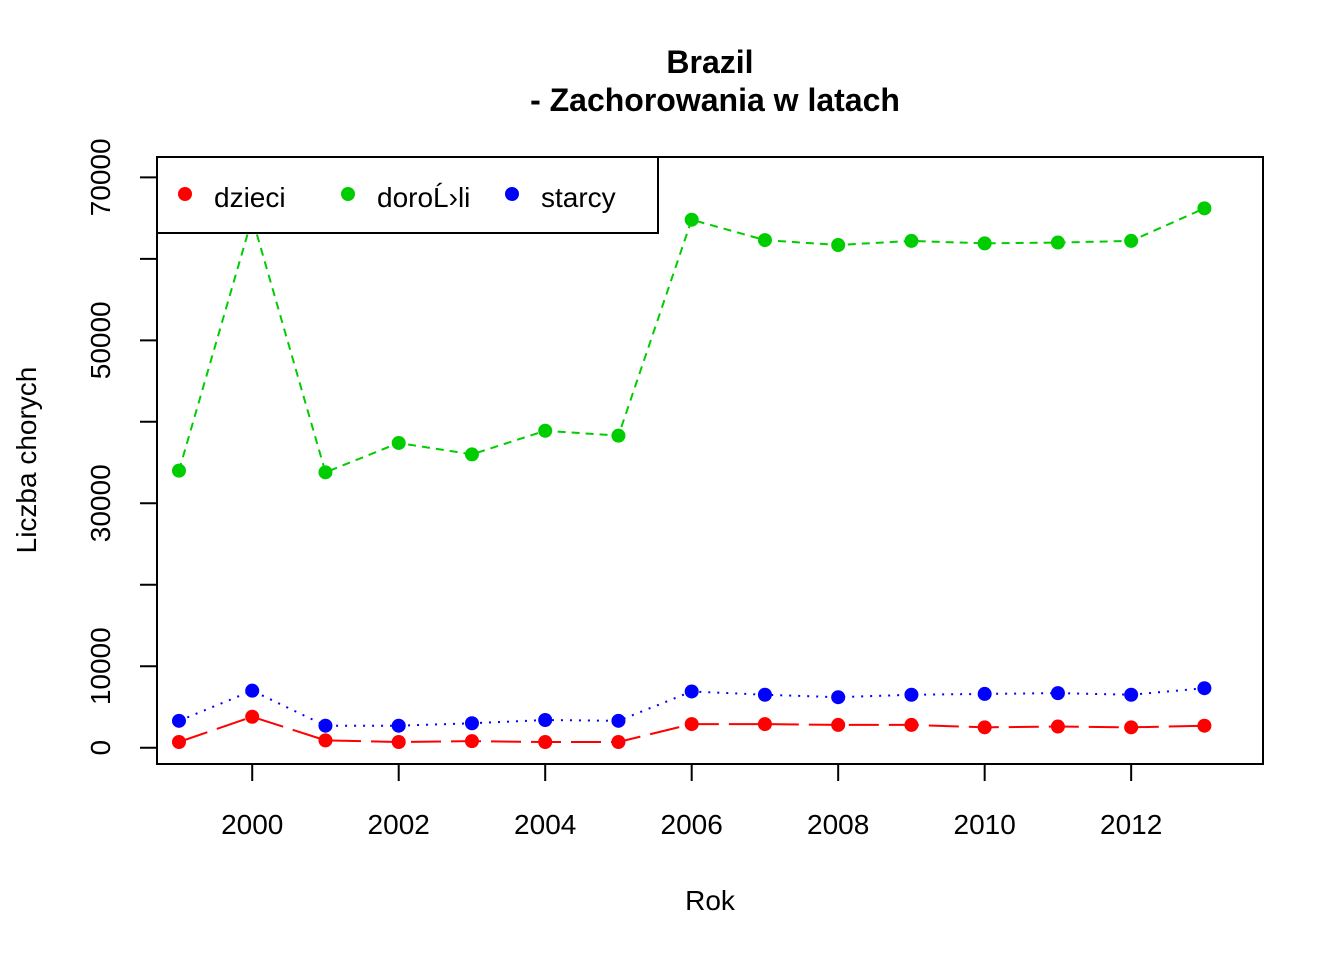 This screenshot has width=1344, height=960. I want to click on legend: dzieci doroĹ›li starcy, so click(407, 195).